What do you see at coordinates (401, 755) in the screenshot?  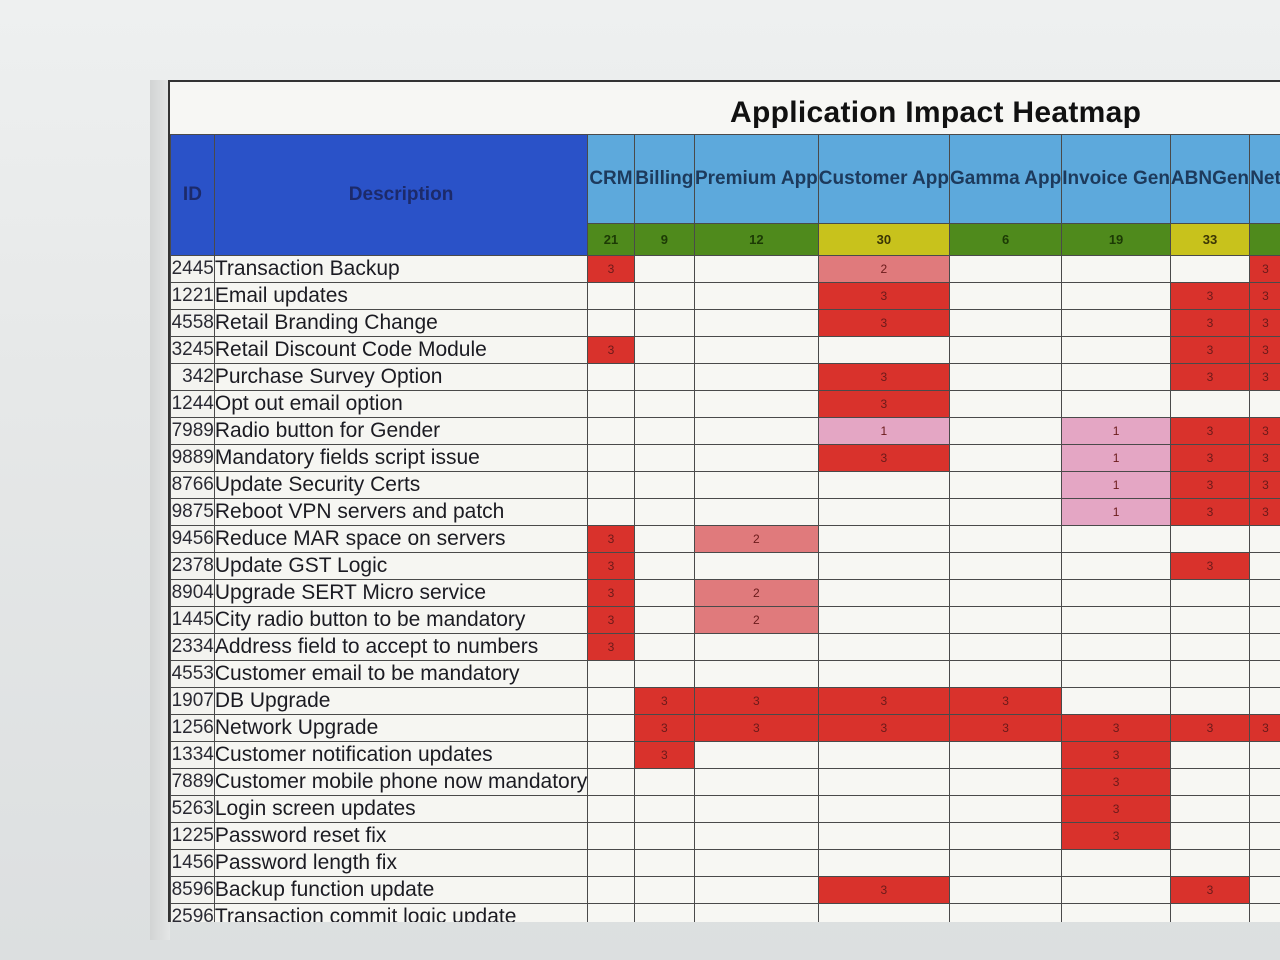 I see `row-description-cell: Customer notification updates` at bounding box center [401, 755].